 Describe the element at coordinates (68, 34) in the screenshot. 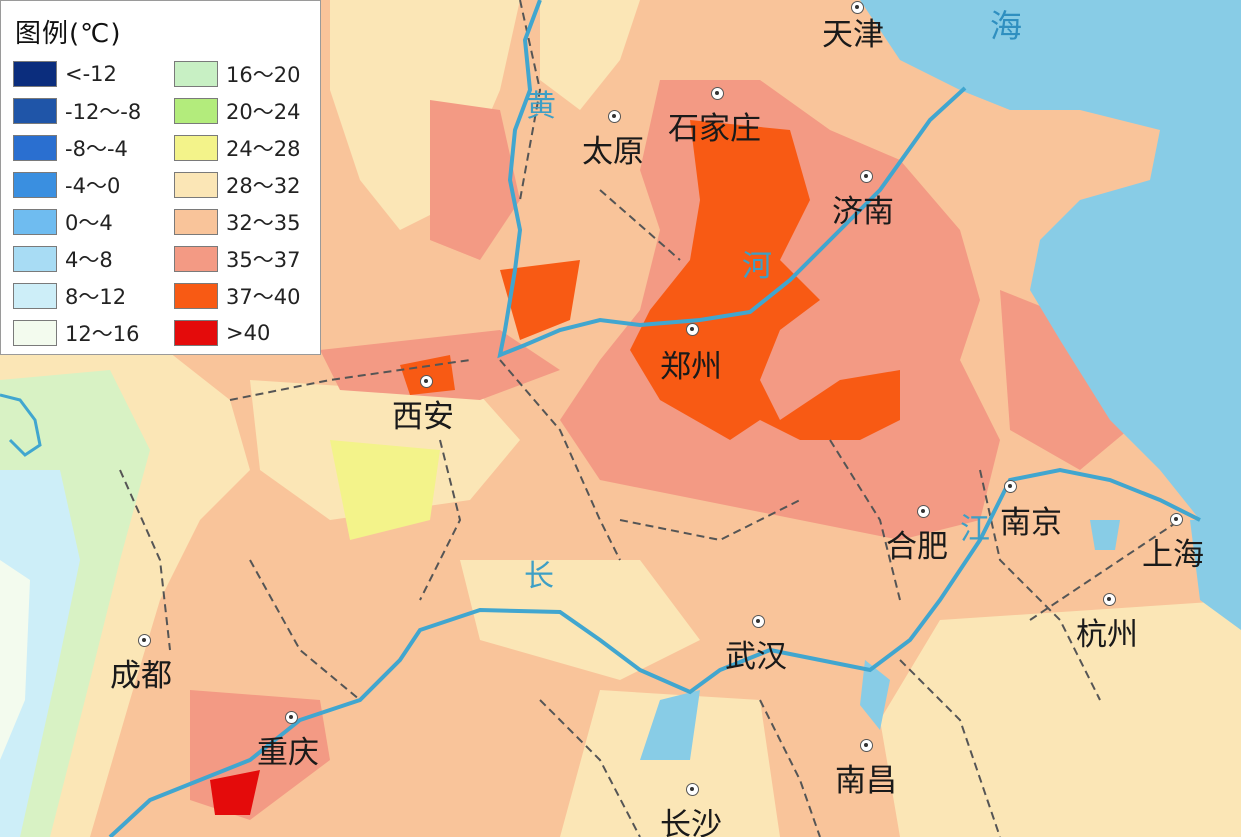

I see `legend-title: 图例(℃)` at that location.